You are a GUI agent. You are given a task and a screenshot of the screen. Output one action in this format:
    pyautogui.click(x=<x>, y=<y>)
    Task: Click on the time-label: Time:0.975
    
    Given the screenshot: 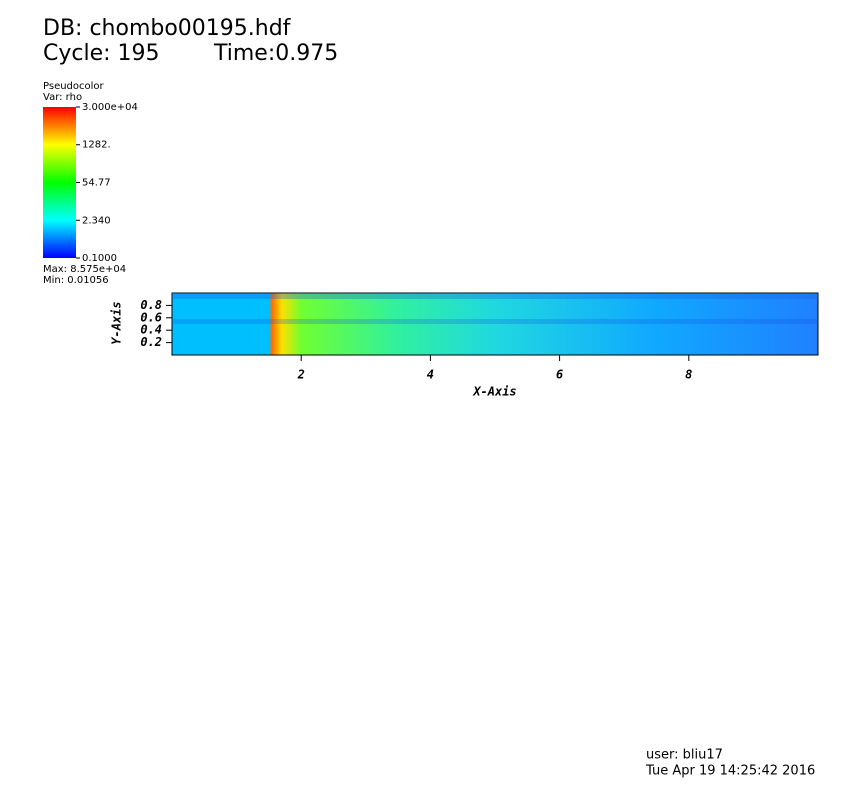 What is the action you would take?
    pyautogui.click(x=275, y=53)
    